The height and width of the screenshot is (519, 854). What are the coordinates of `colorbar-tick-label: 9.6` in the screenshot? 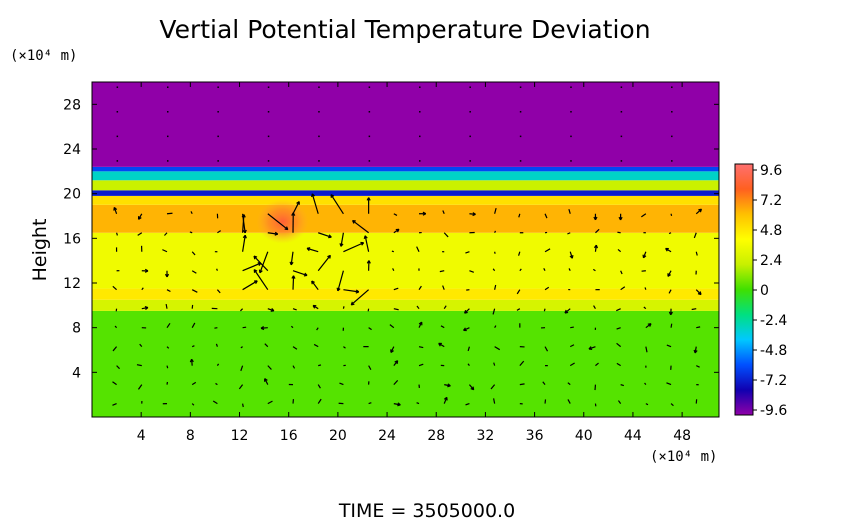 It's located at (771, 171).